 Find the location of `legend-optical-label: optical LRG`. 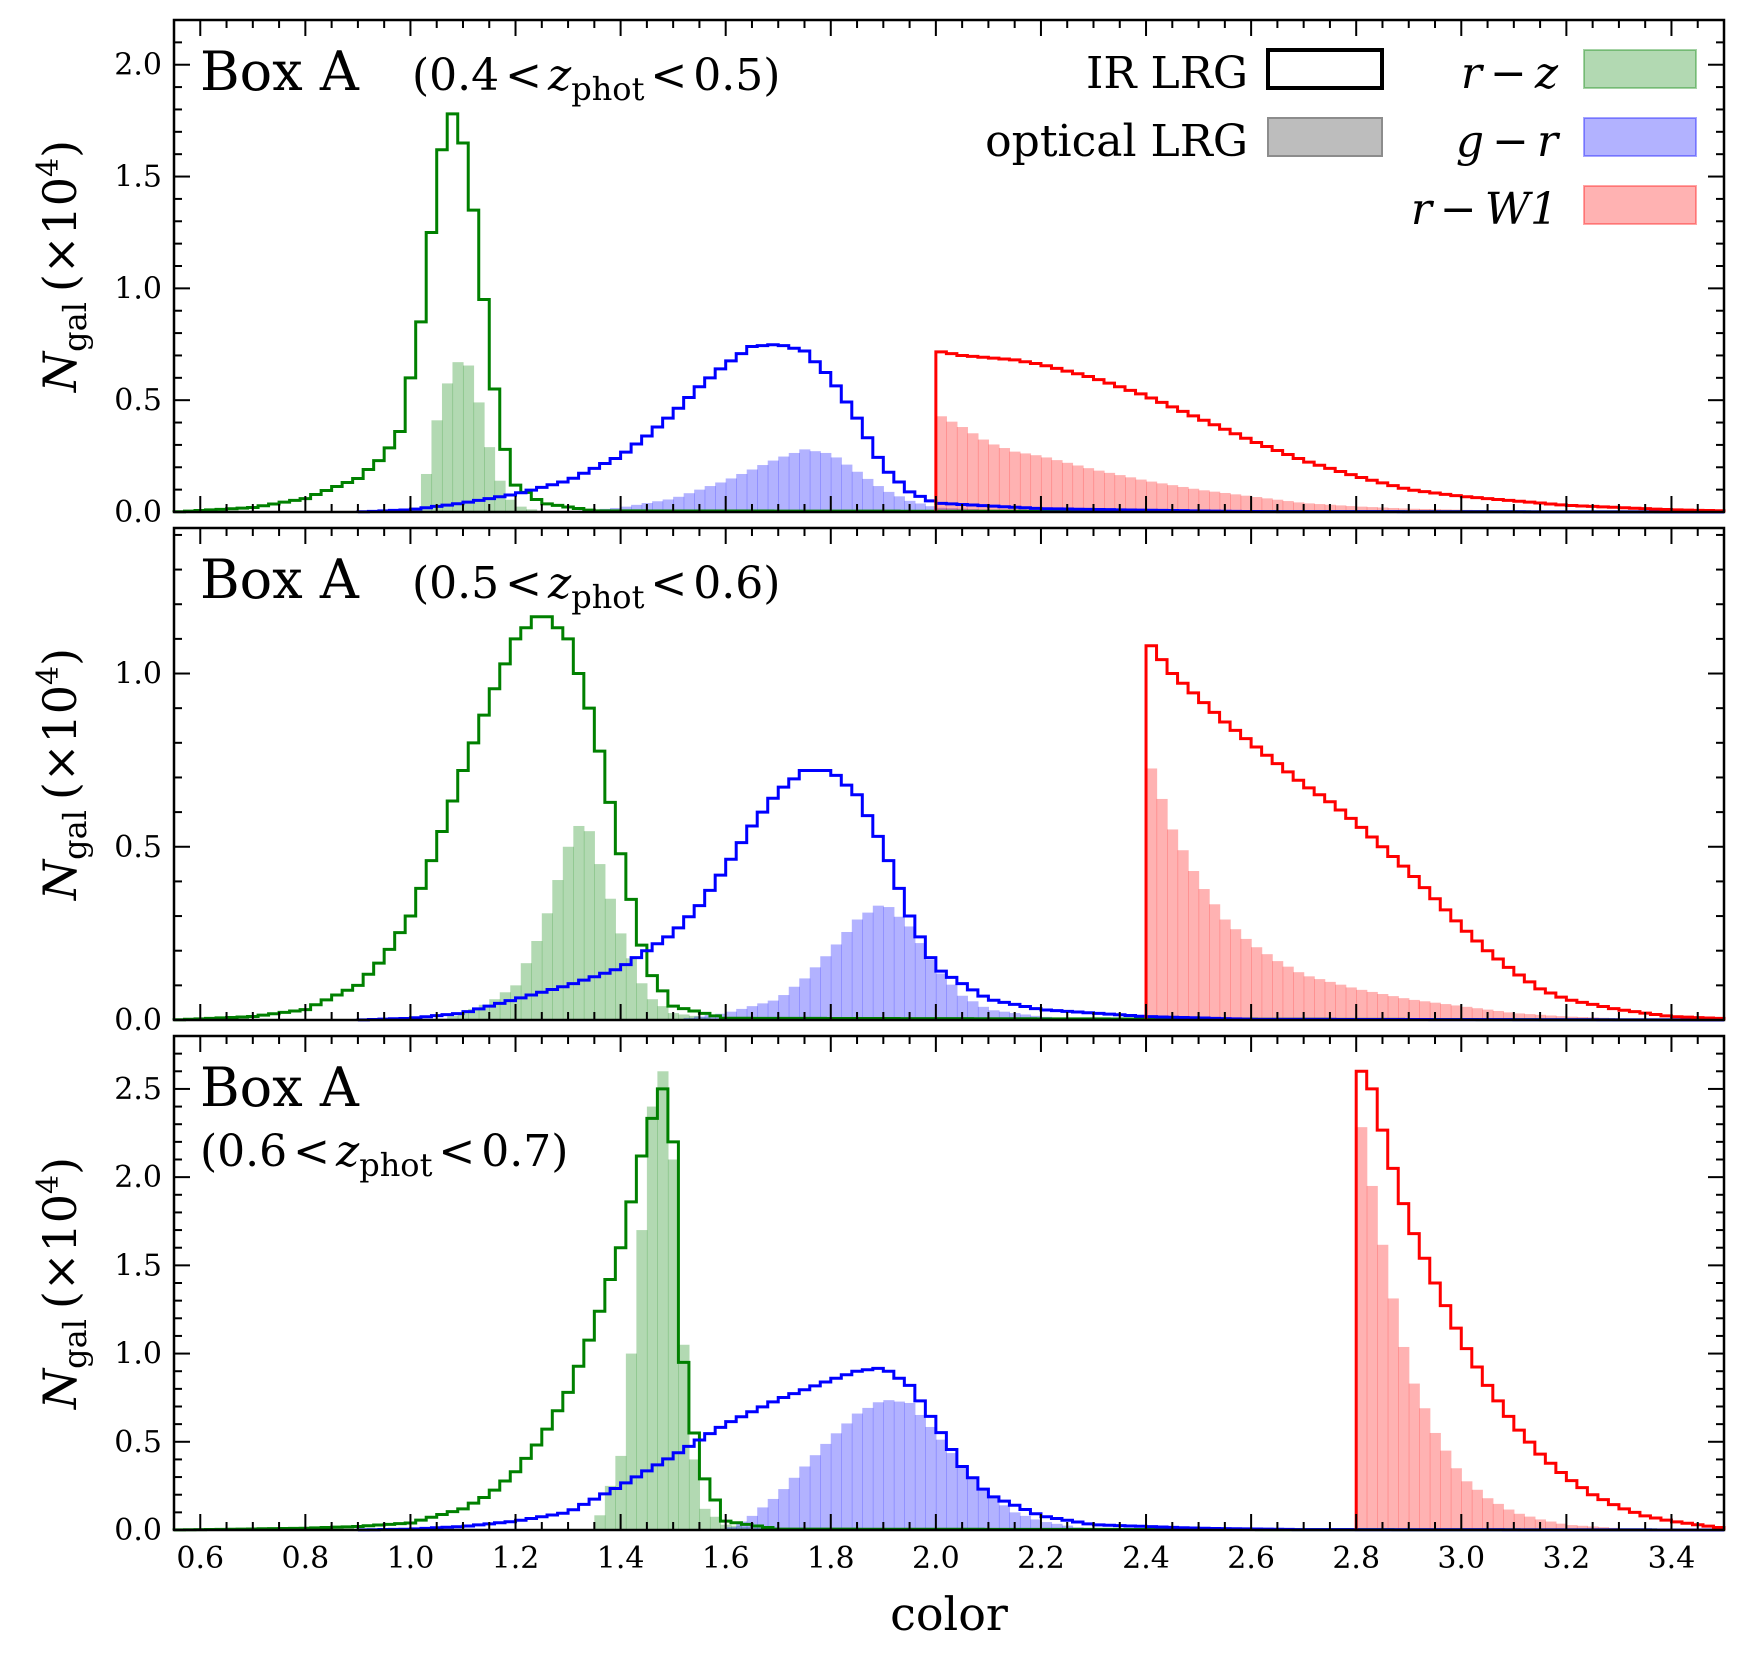

legend-optical-label: optical LRG is located at coordinates (1116, 141).